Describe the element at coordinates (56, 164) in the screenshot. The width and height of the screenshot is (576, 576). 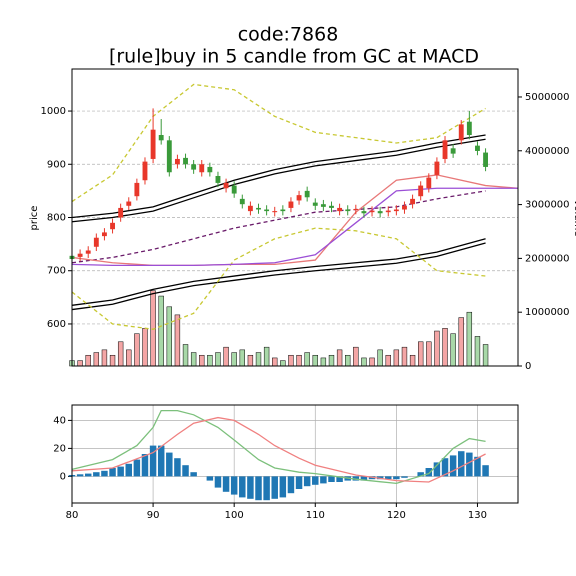
I see `y-tick-label: 900` at that location.